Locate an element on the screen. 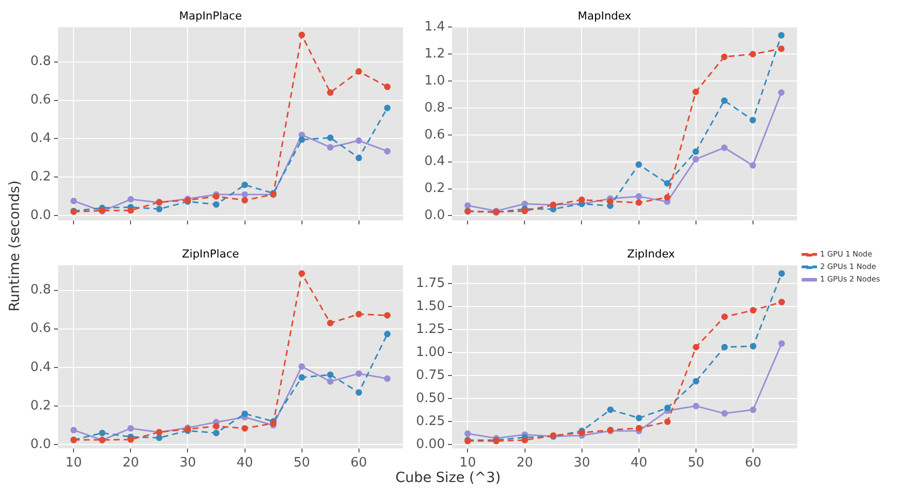 Image resolution: width=900 pixels, height=495 pixels. y-tick-label: 1.00 is located at coordinates (430, 352).